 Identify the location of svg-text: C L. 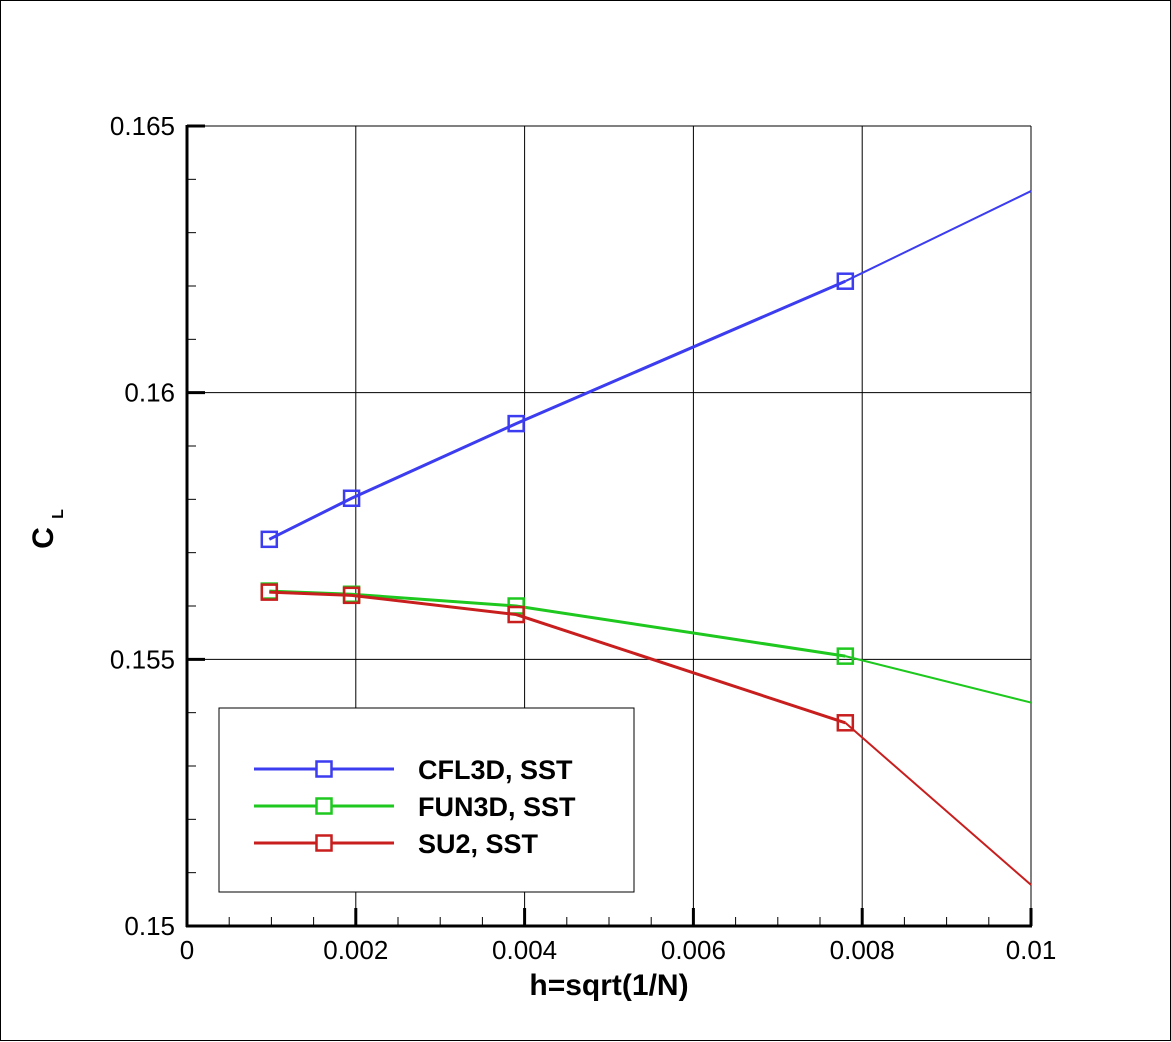
(47, 529).